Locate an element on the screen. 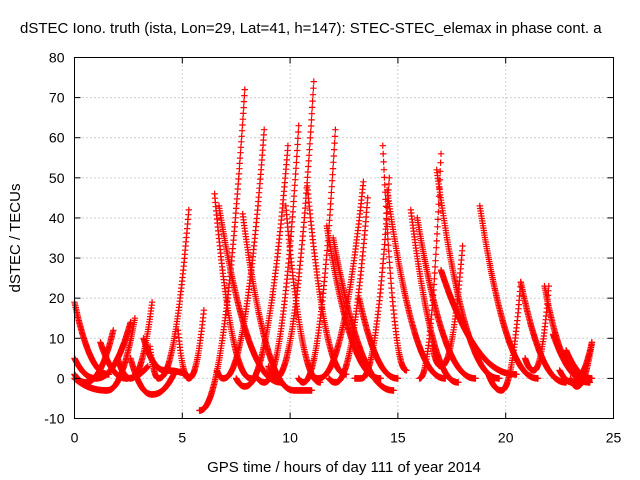  x-tick-label: 10 is located at coordinates (290, 438).